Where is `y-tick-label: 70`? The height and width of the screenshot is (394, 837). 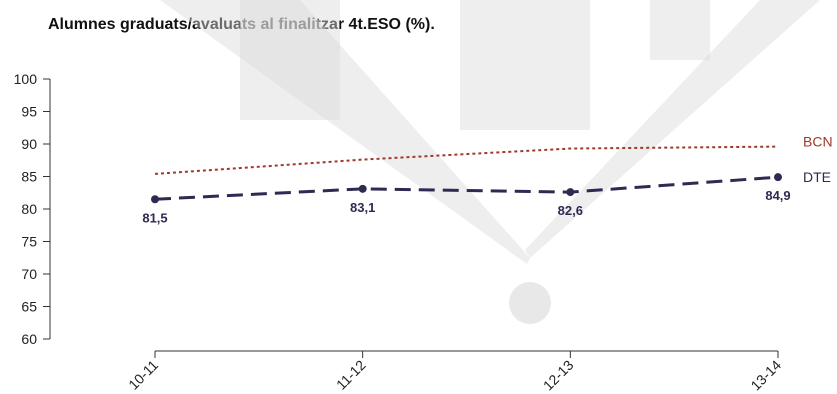
y-tick-label: 70 is located at coordinates (29, 274).